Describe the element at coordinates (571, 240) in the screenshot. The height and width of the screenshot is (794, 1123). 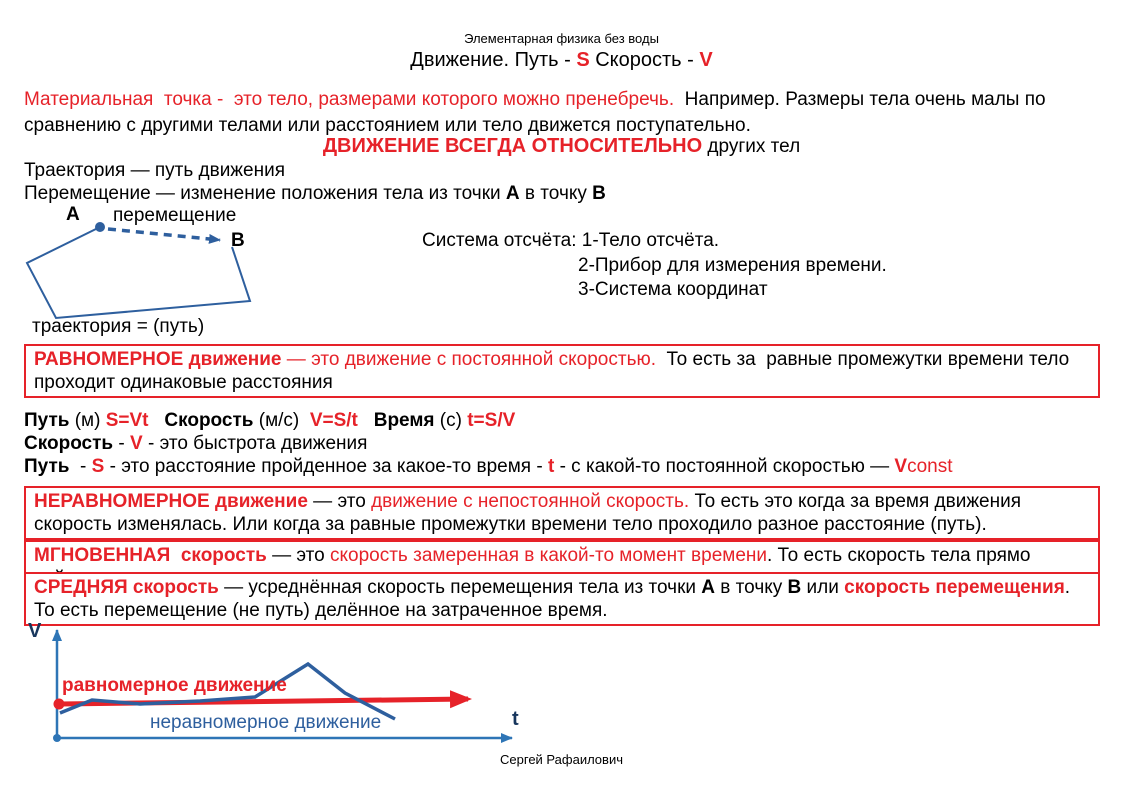
I see `reference-frame-line1: Система отсчёта: 1-Тело отсчёта.` at that location.